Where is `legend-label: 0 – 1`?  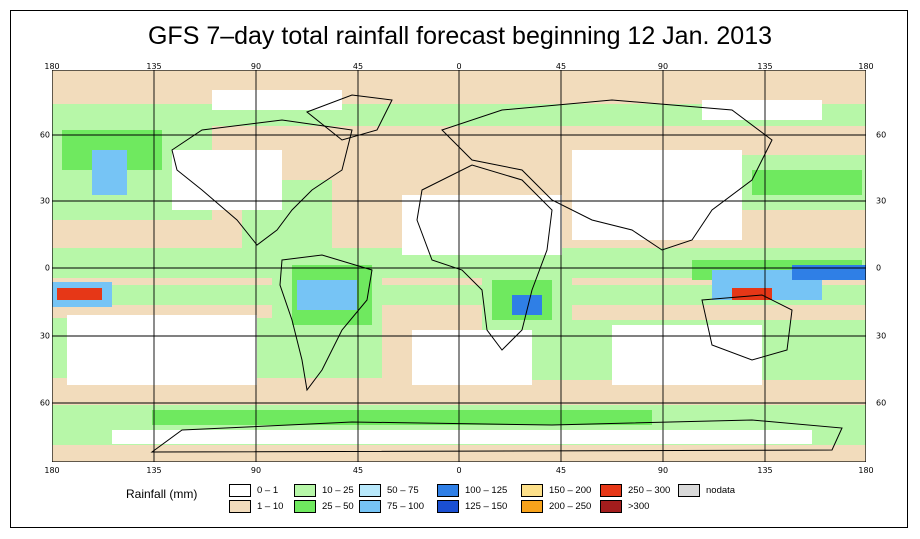
legend-label: 0 – 1 is located at coordinates (268, 490).